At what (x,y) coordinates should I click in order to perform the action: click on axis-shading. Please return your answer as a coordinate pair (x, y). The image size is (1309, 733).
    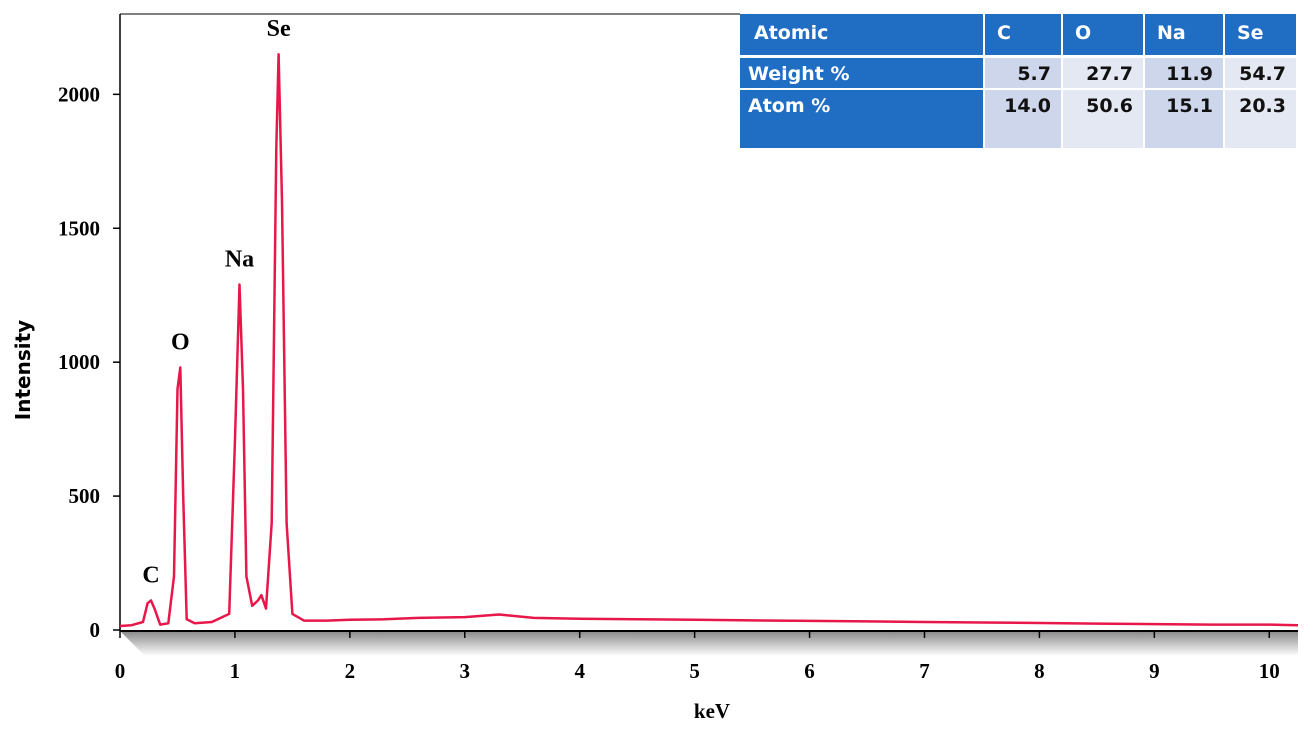
    Looking at the image, I should click on (709, 643).